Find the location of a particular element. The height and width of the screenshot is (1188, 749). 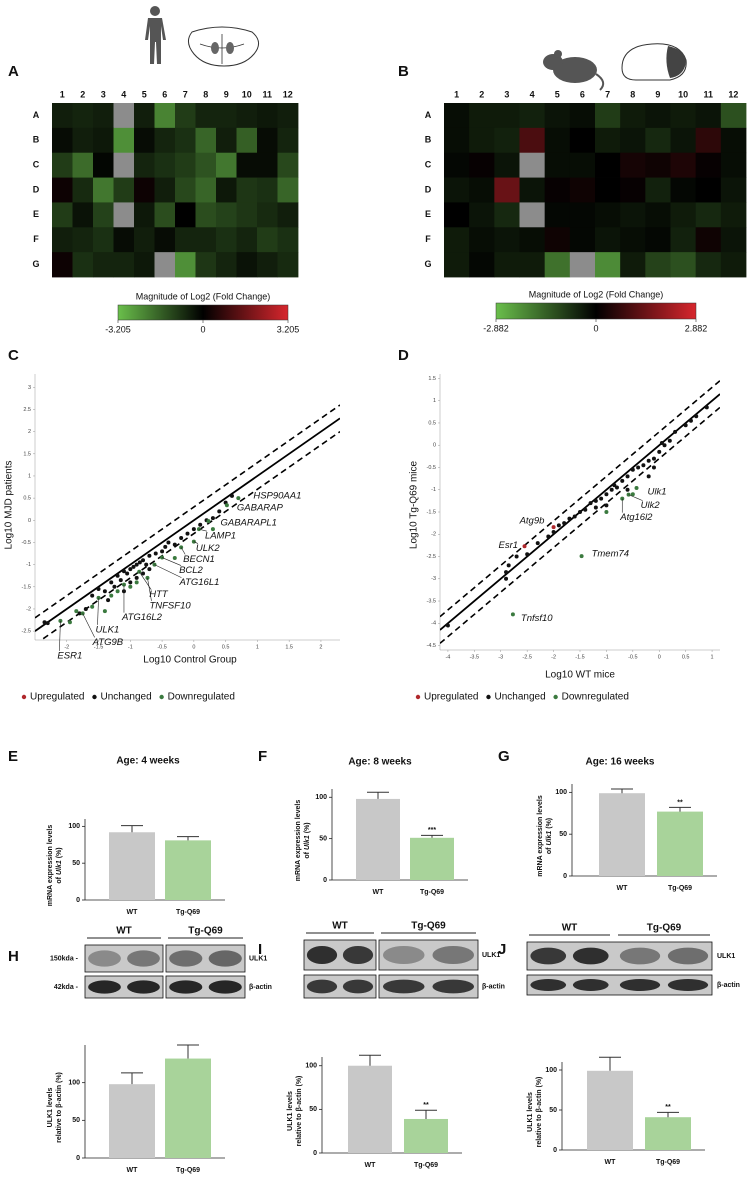

band-label: β-actin is located at coordinates (728, 985).